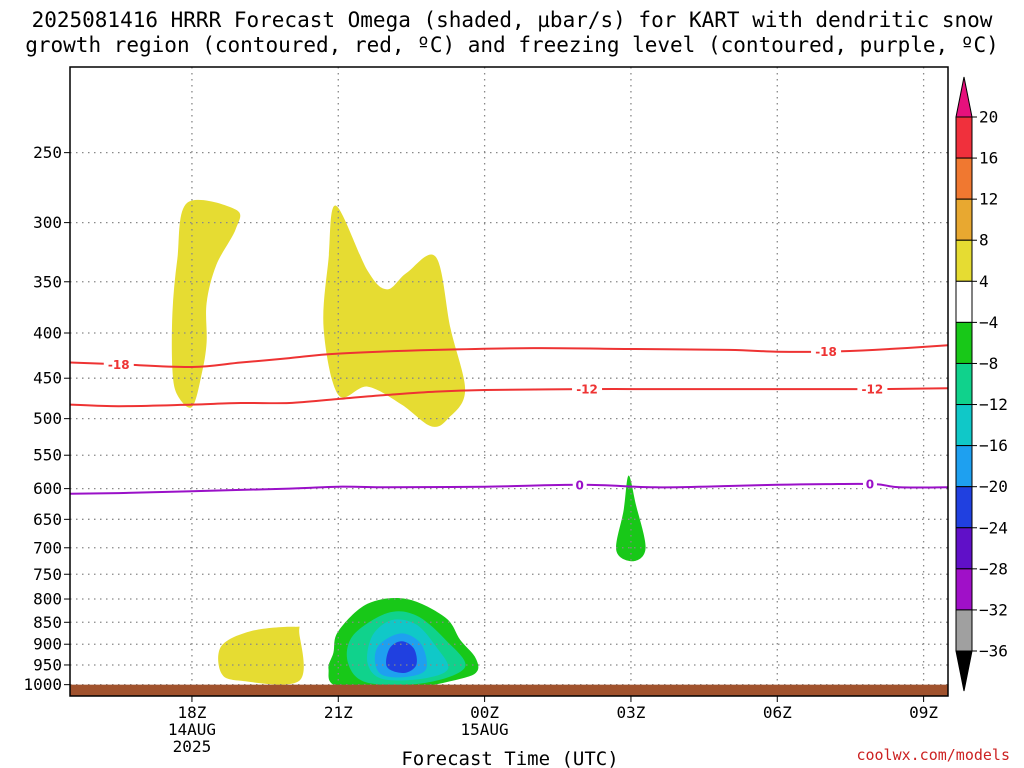 The width and height of the screenshot is (1024, 768). I want to click on x-tick-label-2: 00Z, so click(484, 712).